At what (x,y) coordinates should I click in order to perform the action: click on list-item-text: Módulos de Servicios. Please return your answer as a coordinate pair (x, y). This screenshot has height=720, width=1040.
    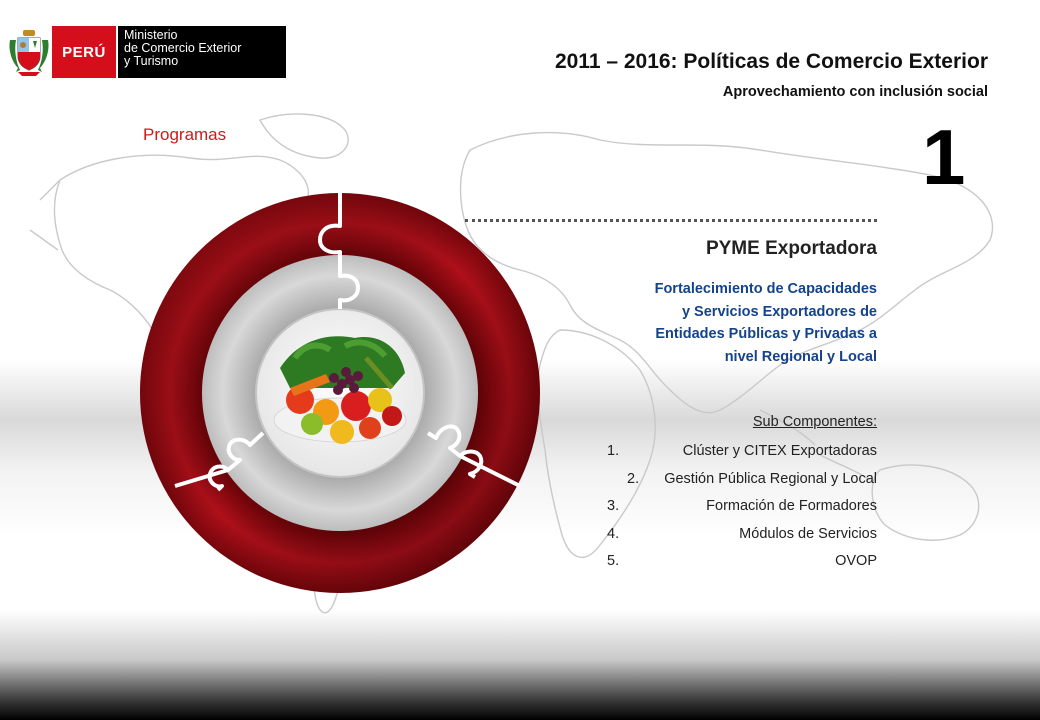
    Looking at the image, I should click on (808, 533).